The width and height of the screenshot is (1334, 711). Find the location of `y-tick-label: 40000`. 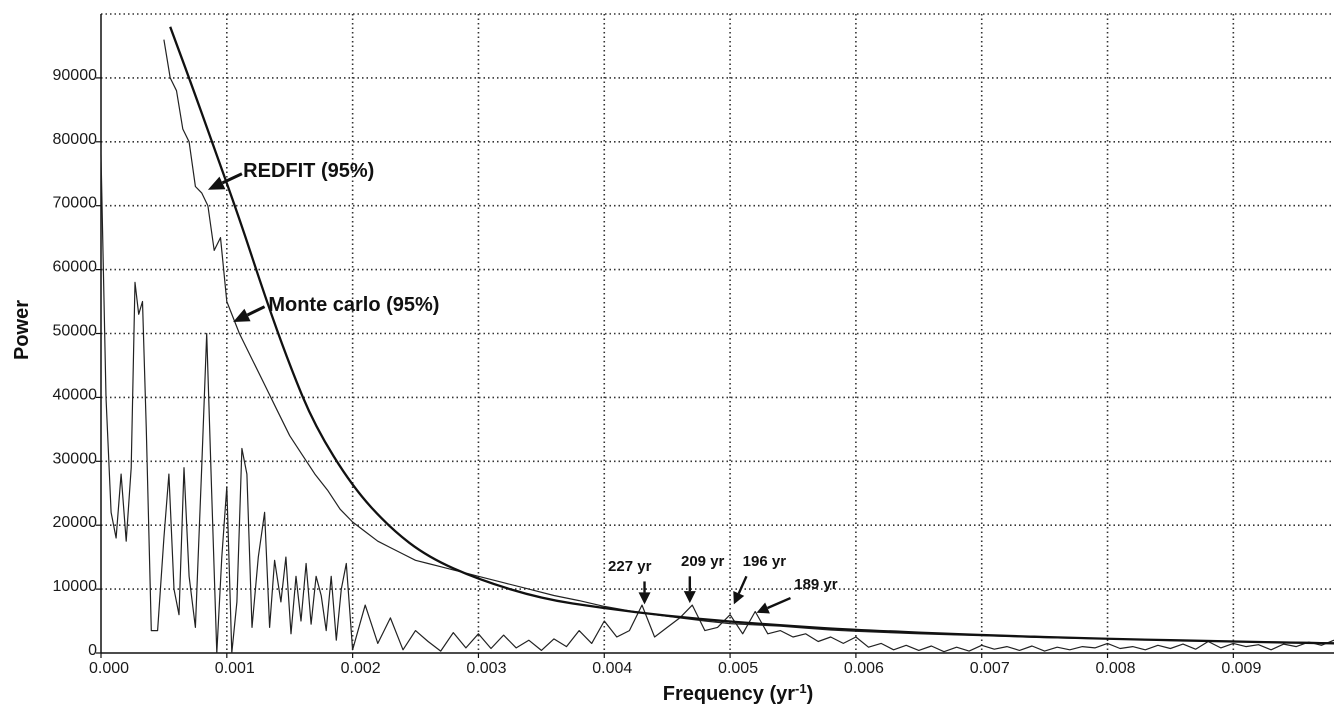

y-tick-label: 40000 is located at coordinates (75, 394).